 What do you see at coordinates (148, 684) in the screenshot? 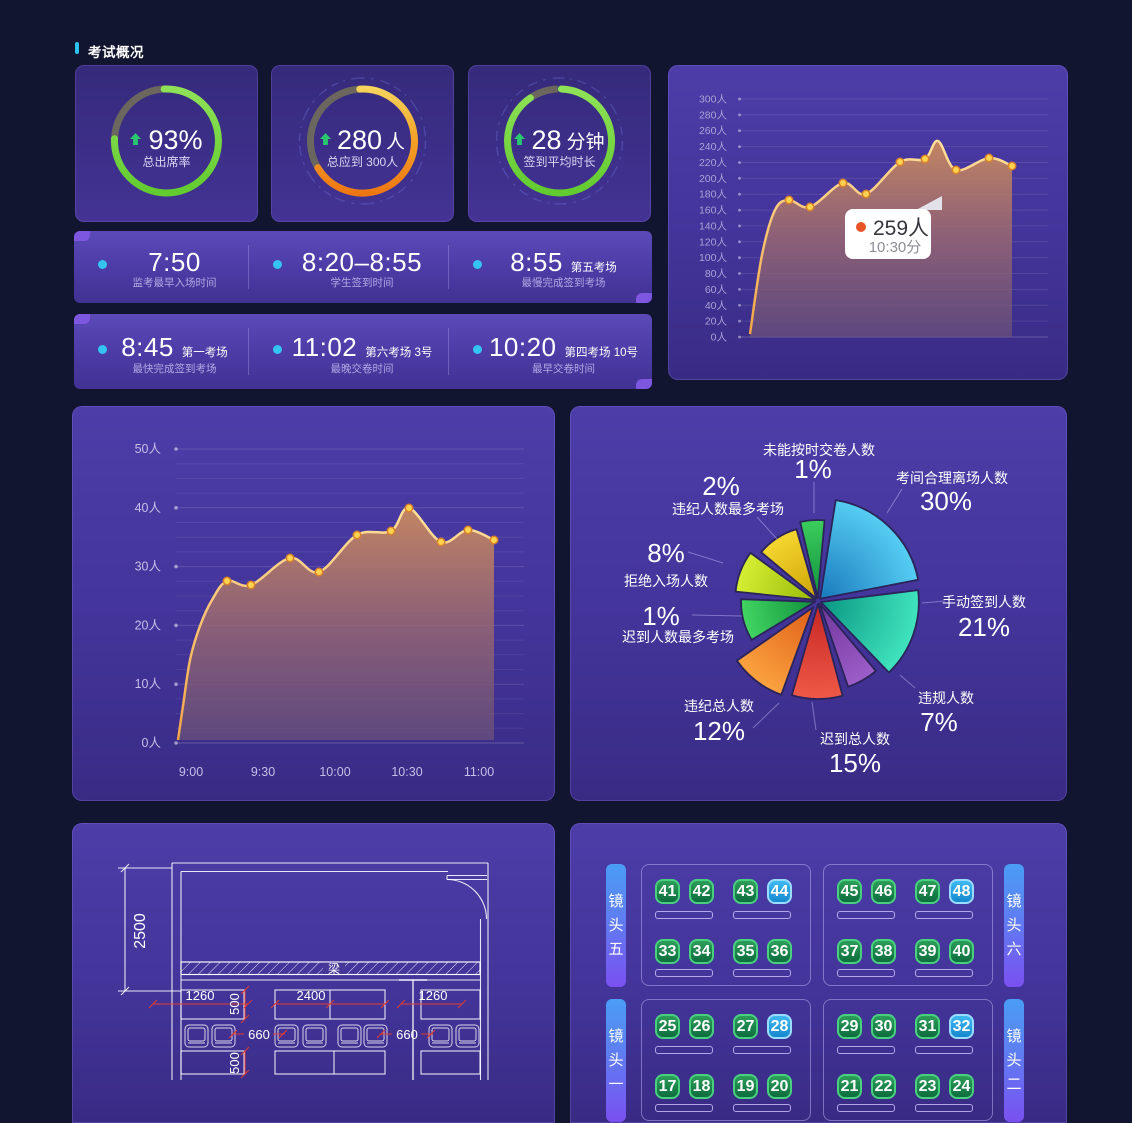
I see `svg-text: 10人` at bounding box center [148, 684].